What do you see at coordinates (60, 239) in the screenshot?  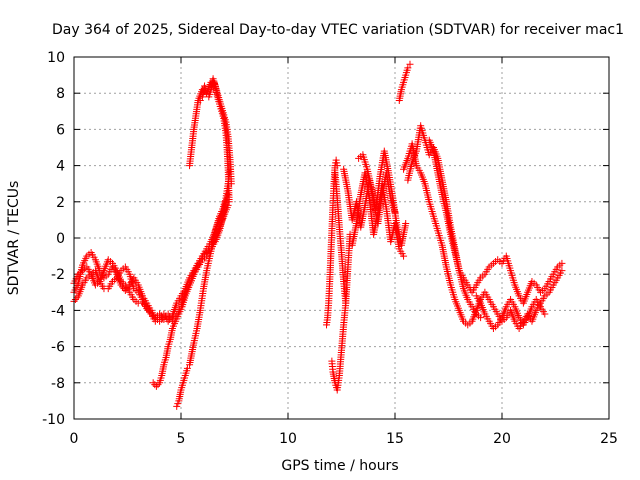 I see `y-tick-label: 0` at bounding box center [60, 239].